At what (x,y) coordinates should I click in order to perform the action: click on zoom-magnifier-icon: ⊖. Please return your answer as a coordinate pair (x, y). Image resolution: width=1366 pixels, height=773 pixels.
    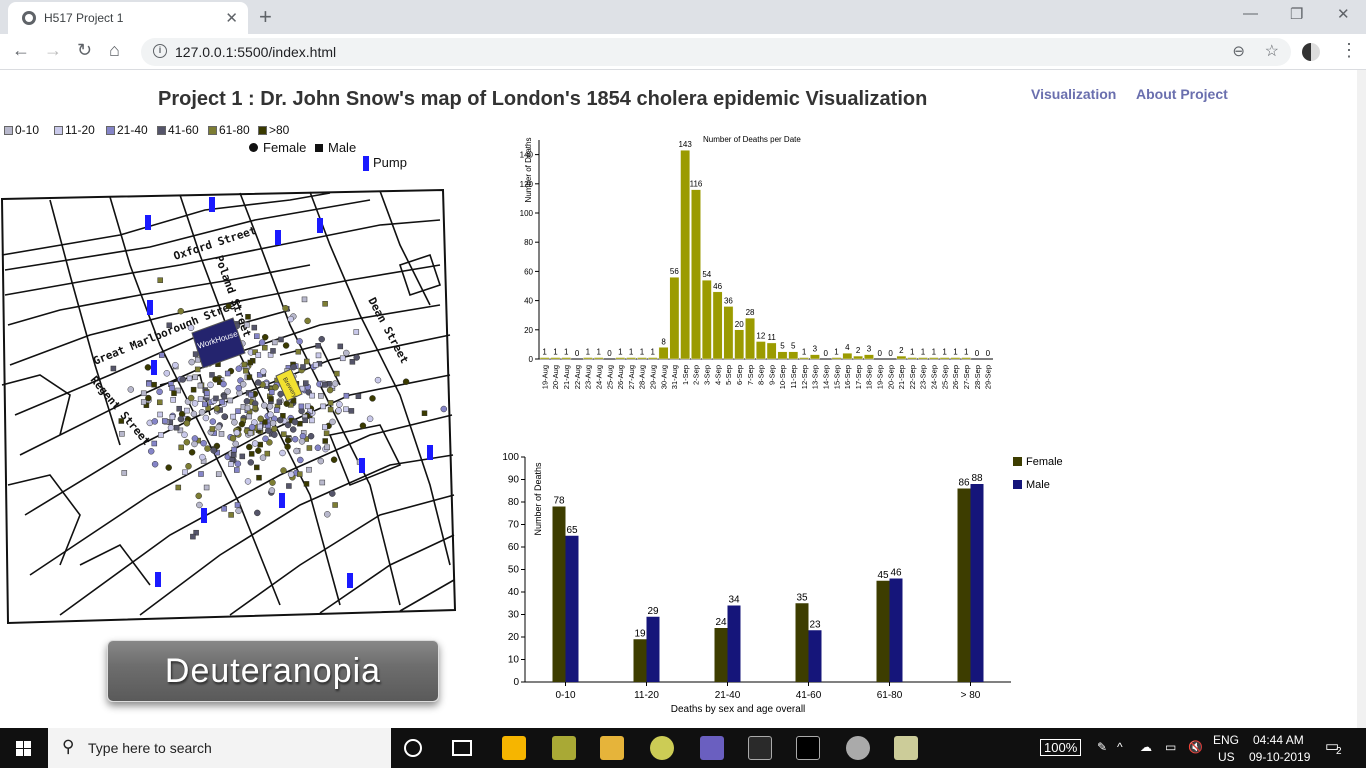
    Looking at the image, I should click on (1238, 51).